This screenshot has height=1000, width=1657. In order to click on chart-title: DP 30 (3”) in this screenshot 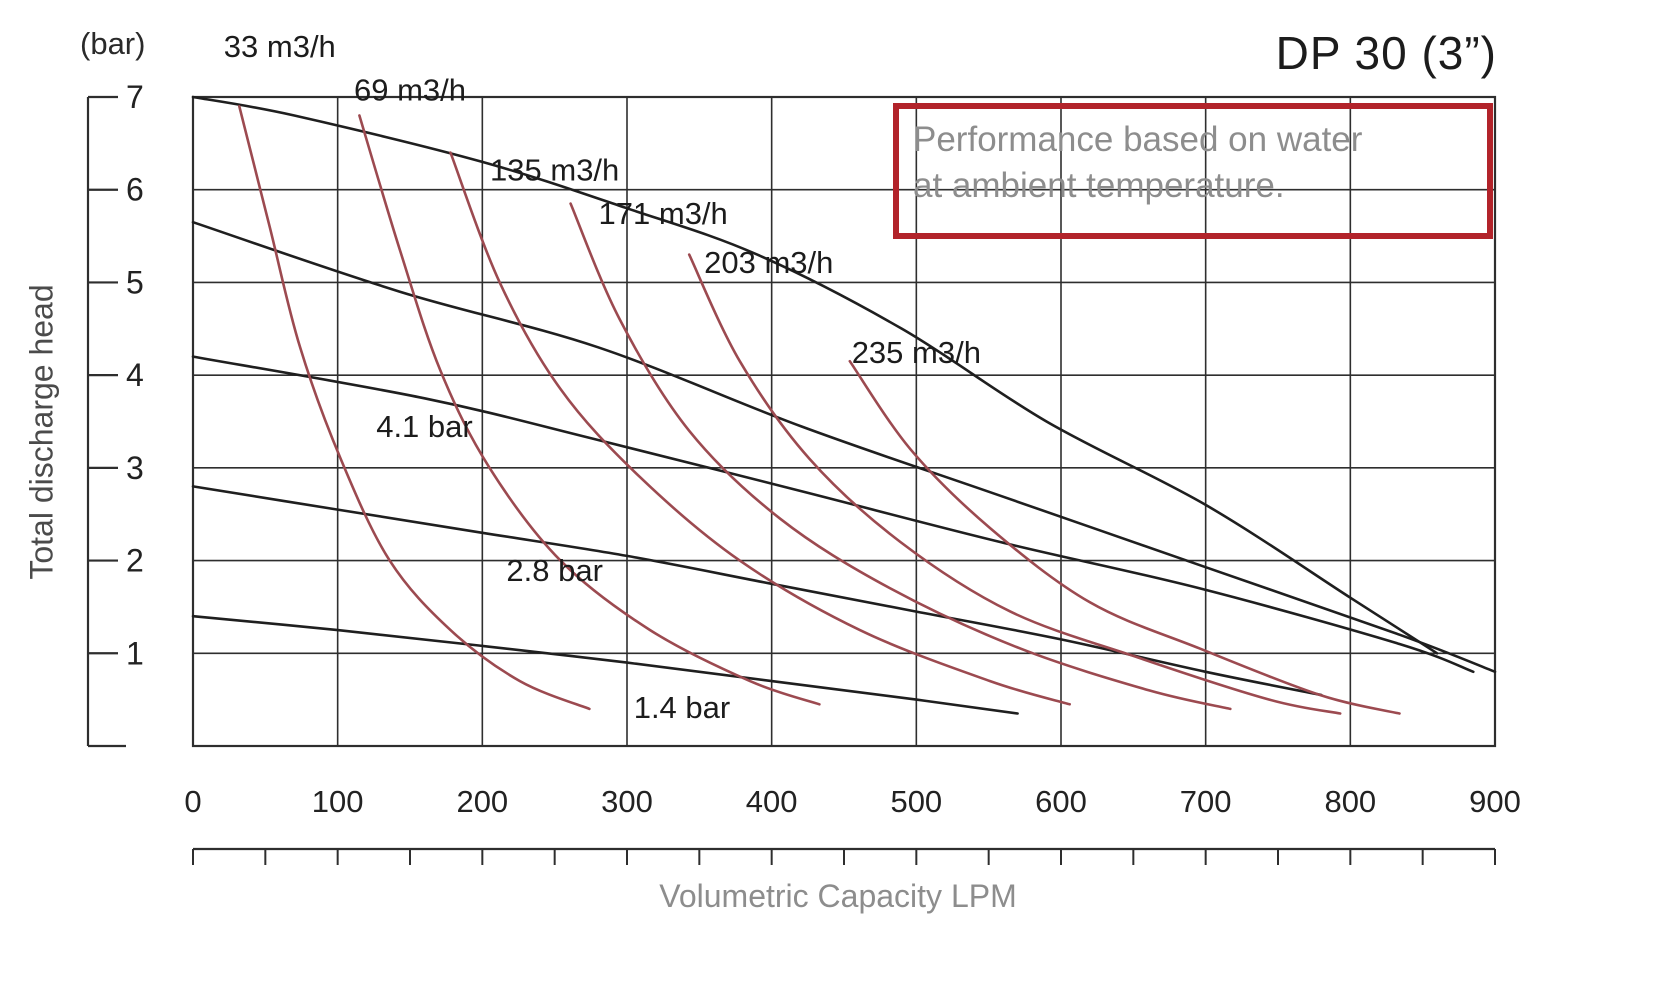, I will do `click(1386, 53)`.